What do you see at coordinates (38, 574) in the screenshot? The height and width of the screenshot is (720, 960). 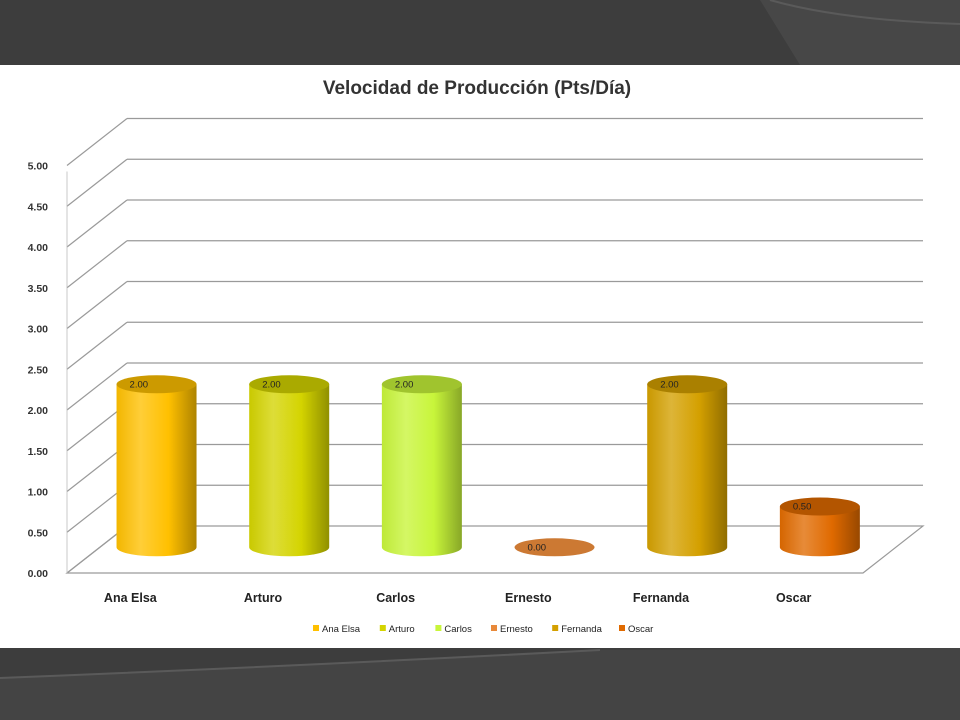 I see `y-tick-label: 0.00` at bounding box center [38, 574].